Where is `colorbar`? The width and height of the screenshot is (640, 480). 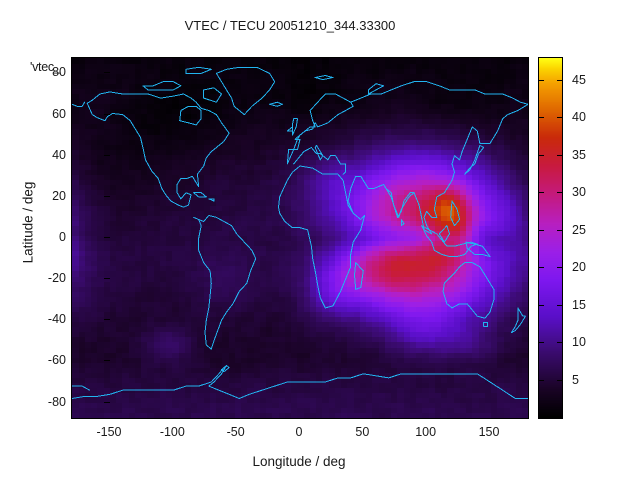 colorbar is located at coordinates (550, 238).